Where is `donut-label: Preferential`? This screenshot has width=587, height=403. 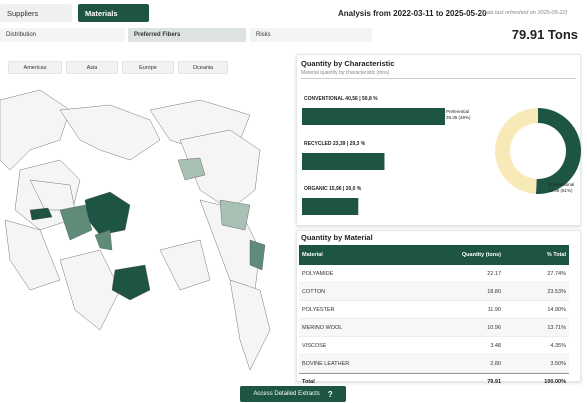 donut-label: Preferential is located at coordinates (457, 111).